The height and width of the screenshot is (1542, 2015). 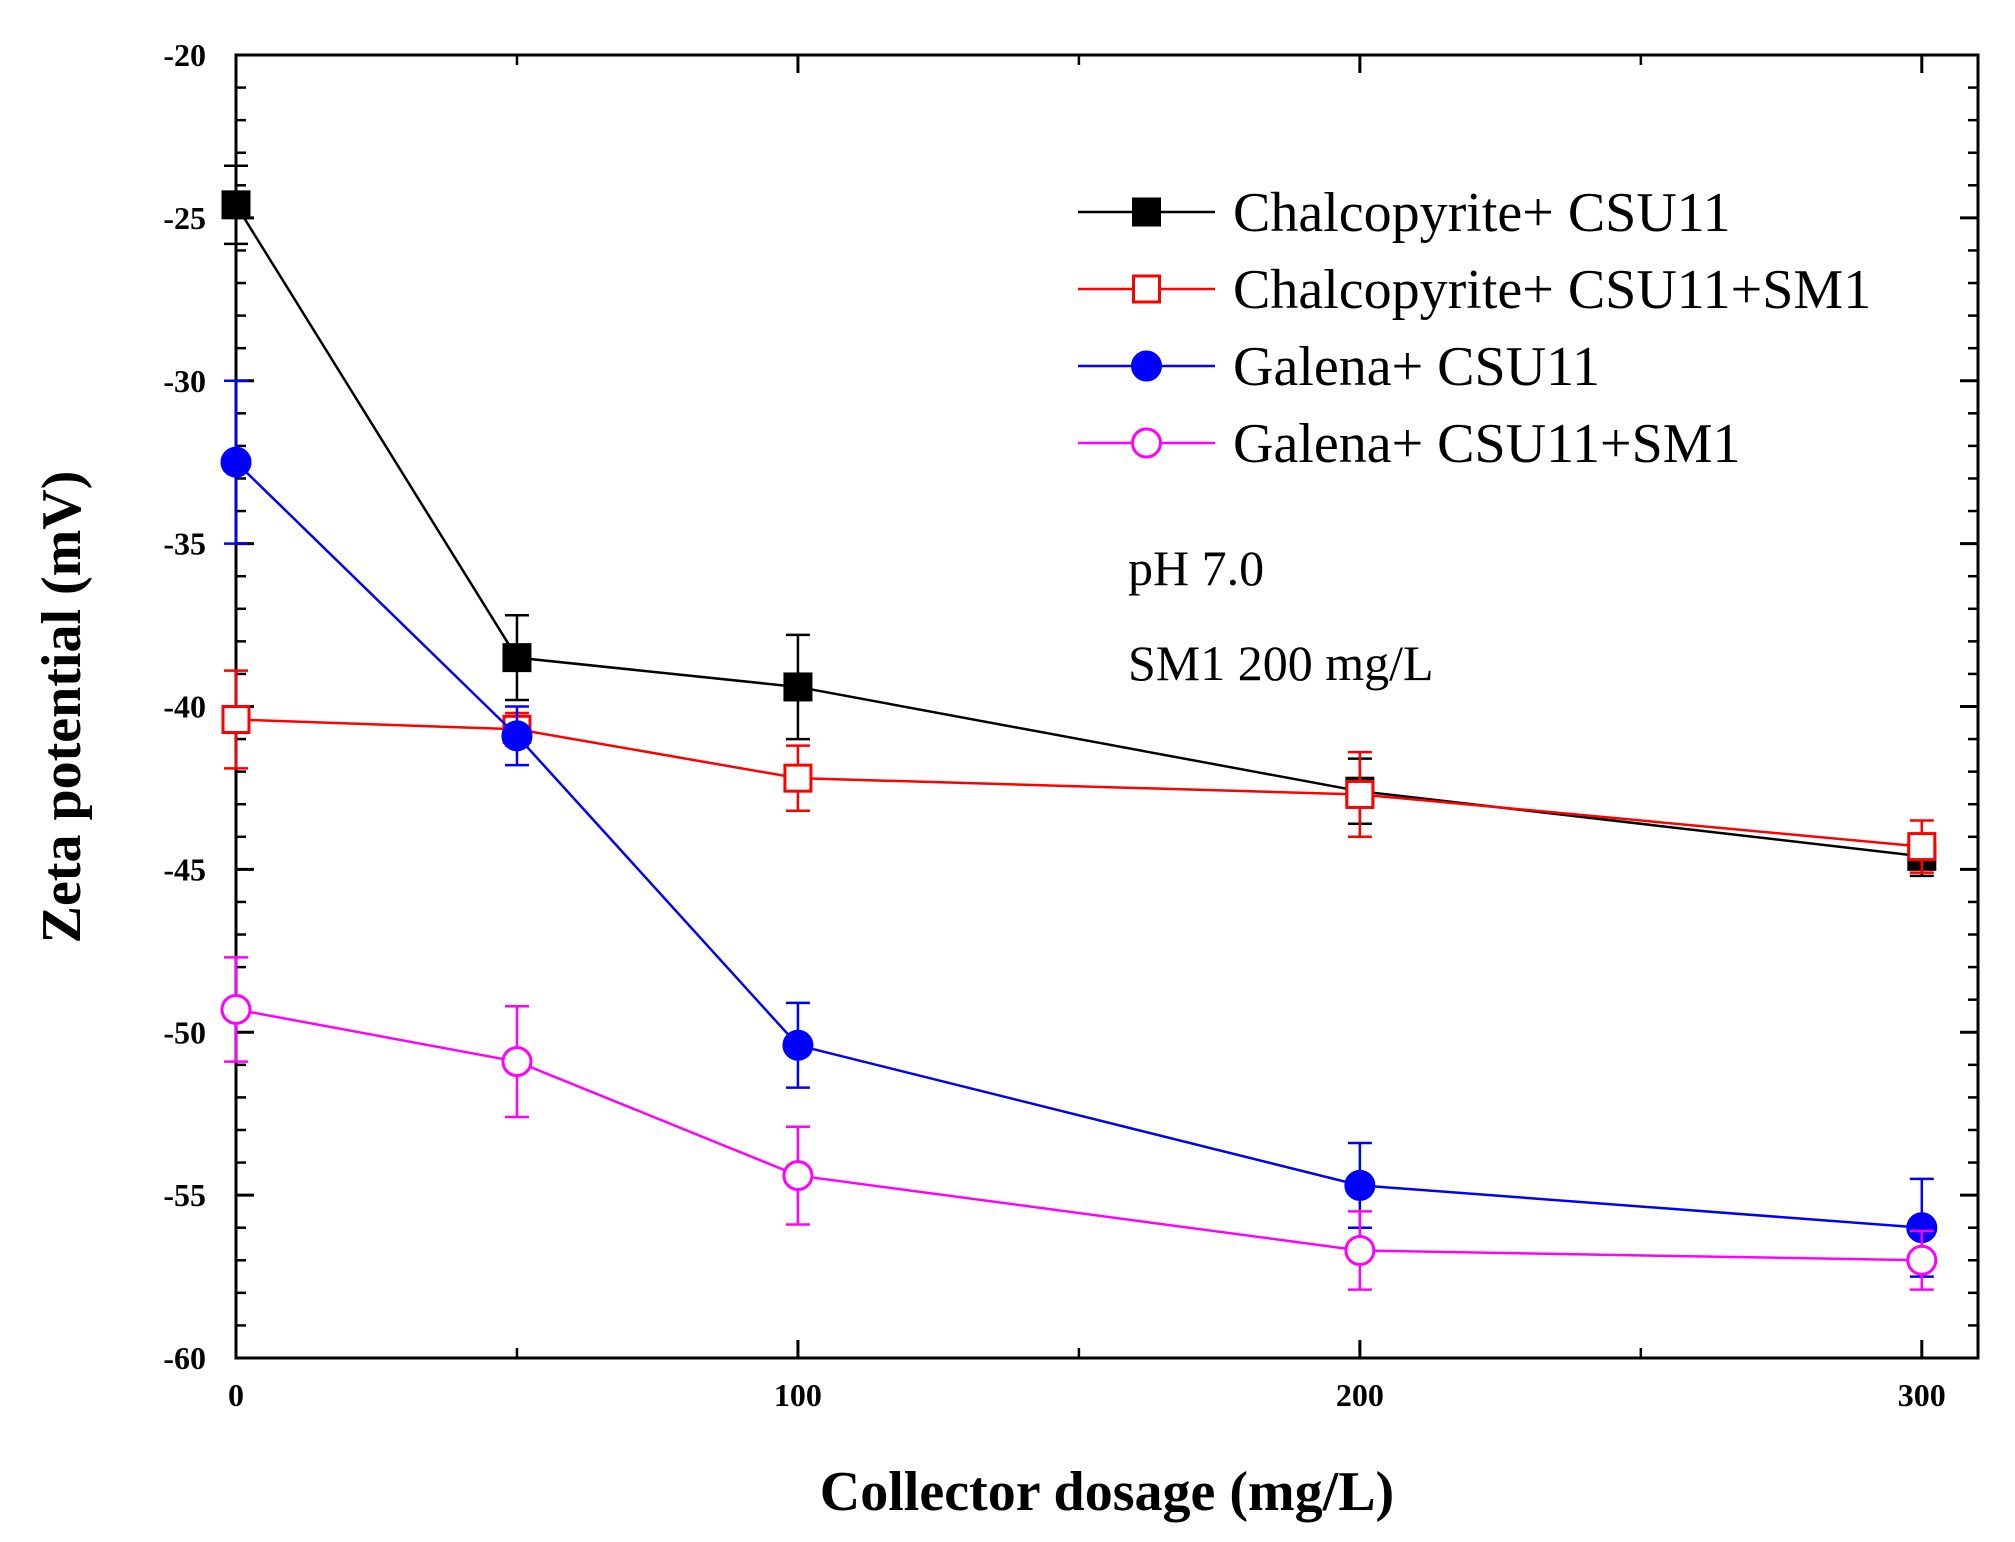 What do you see at coordinates (1487, 444) in the screenshot?
I see `legend-label: Galena+ CSU11+SM1` at bounding box center [1487, 444].